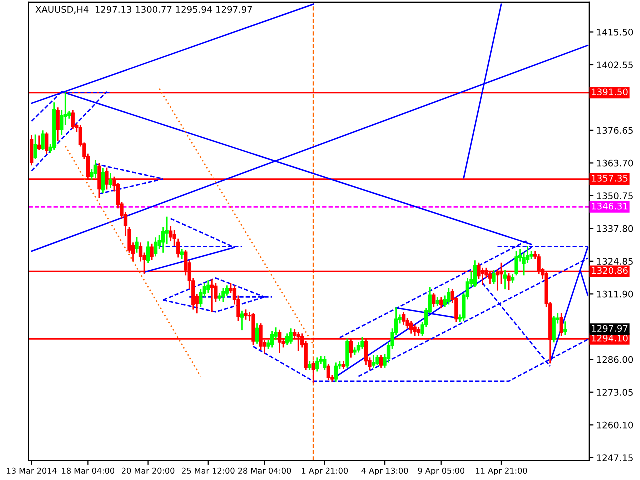 This screenshot has height=480, width=640. Describe the element at coordinates (615, 294) in the screenshot. I see `y-tick-label: 1311.90` at that location.